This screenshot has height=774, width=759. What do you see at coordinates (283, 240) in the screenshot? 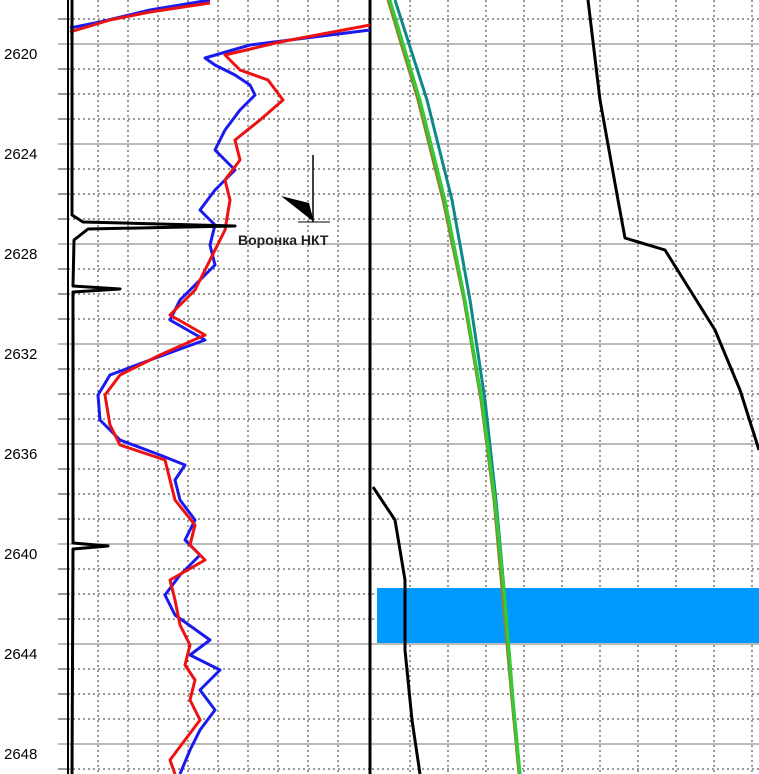
I see `annotation: Воронка НКТ` at bounding box center [283, 240].